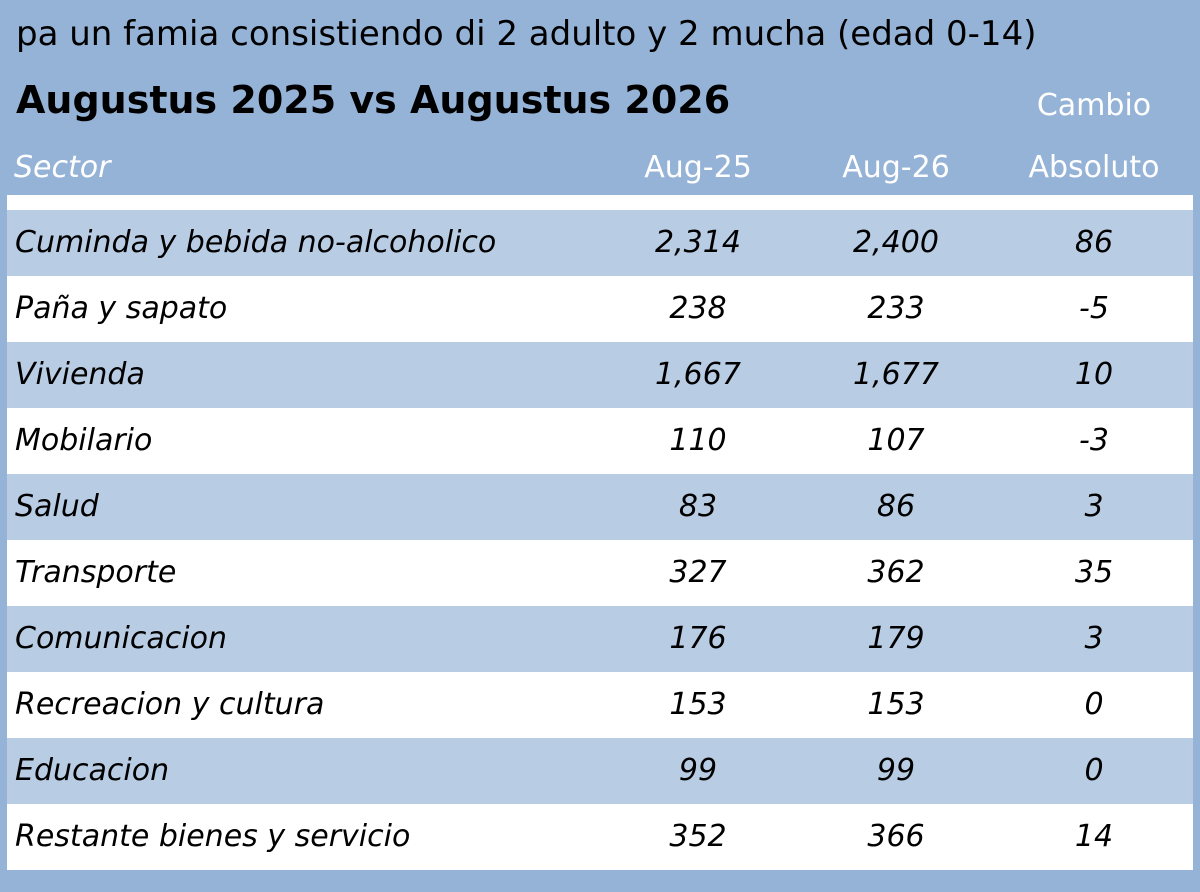 The image size is (1200, 892). Describe the element at coordinates (84, 440) in the screenshot. I see `sector-label: Mobilario` at that location.